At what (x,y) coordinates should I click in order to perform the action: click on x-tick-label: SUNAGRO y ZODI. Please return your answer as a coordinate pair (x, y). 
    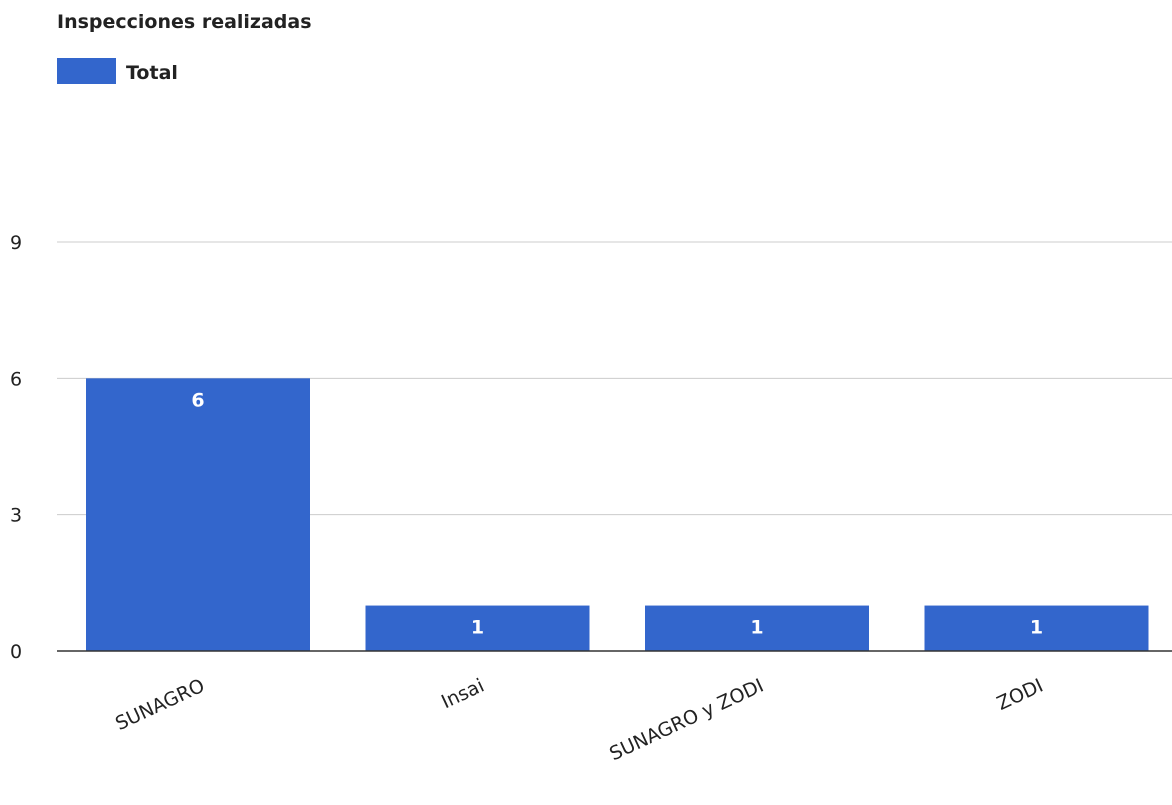
    Looking at the image, I should click on (686, 720).